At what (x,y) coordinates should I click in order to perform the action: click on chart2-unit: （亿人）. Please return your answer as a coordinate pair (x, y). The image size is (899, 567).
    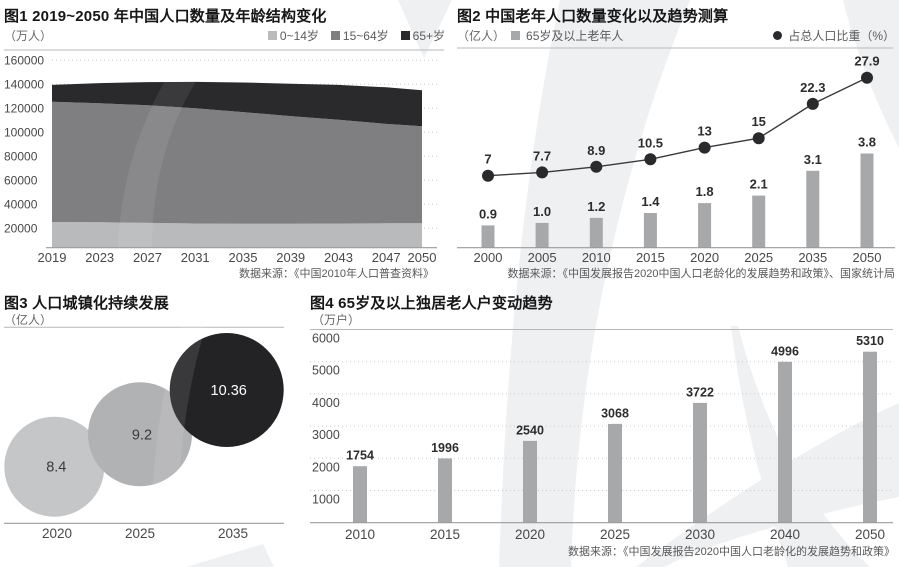
    Looking at the image, I should click on (481, 36).